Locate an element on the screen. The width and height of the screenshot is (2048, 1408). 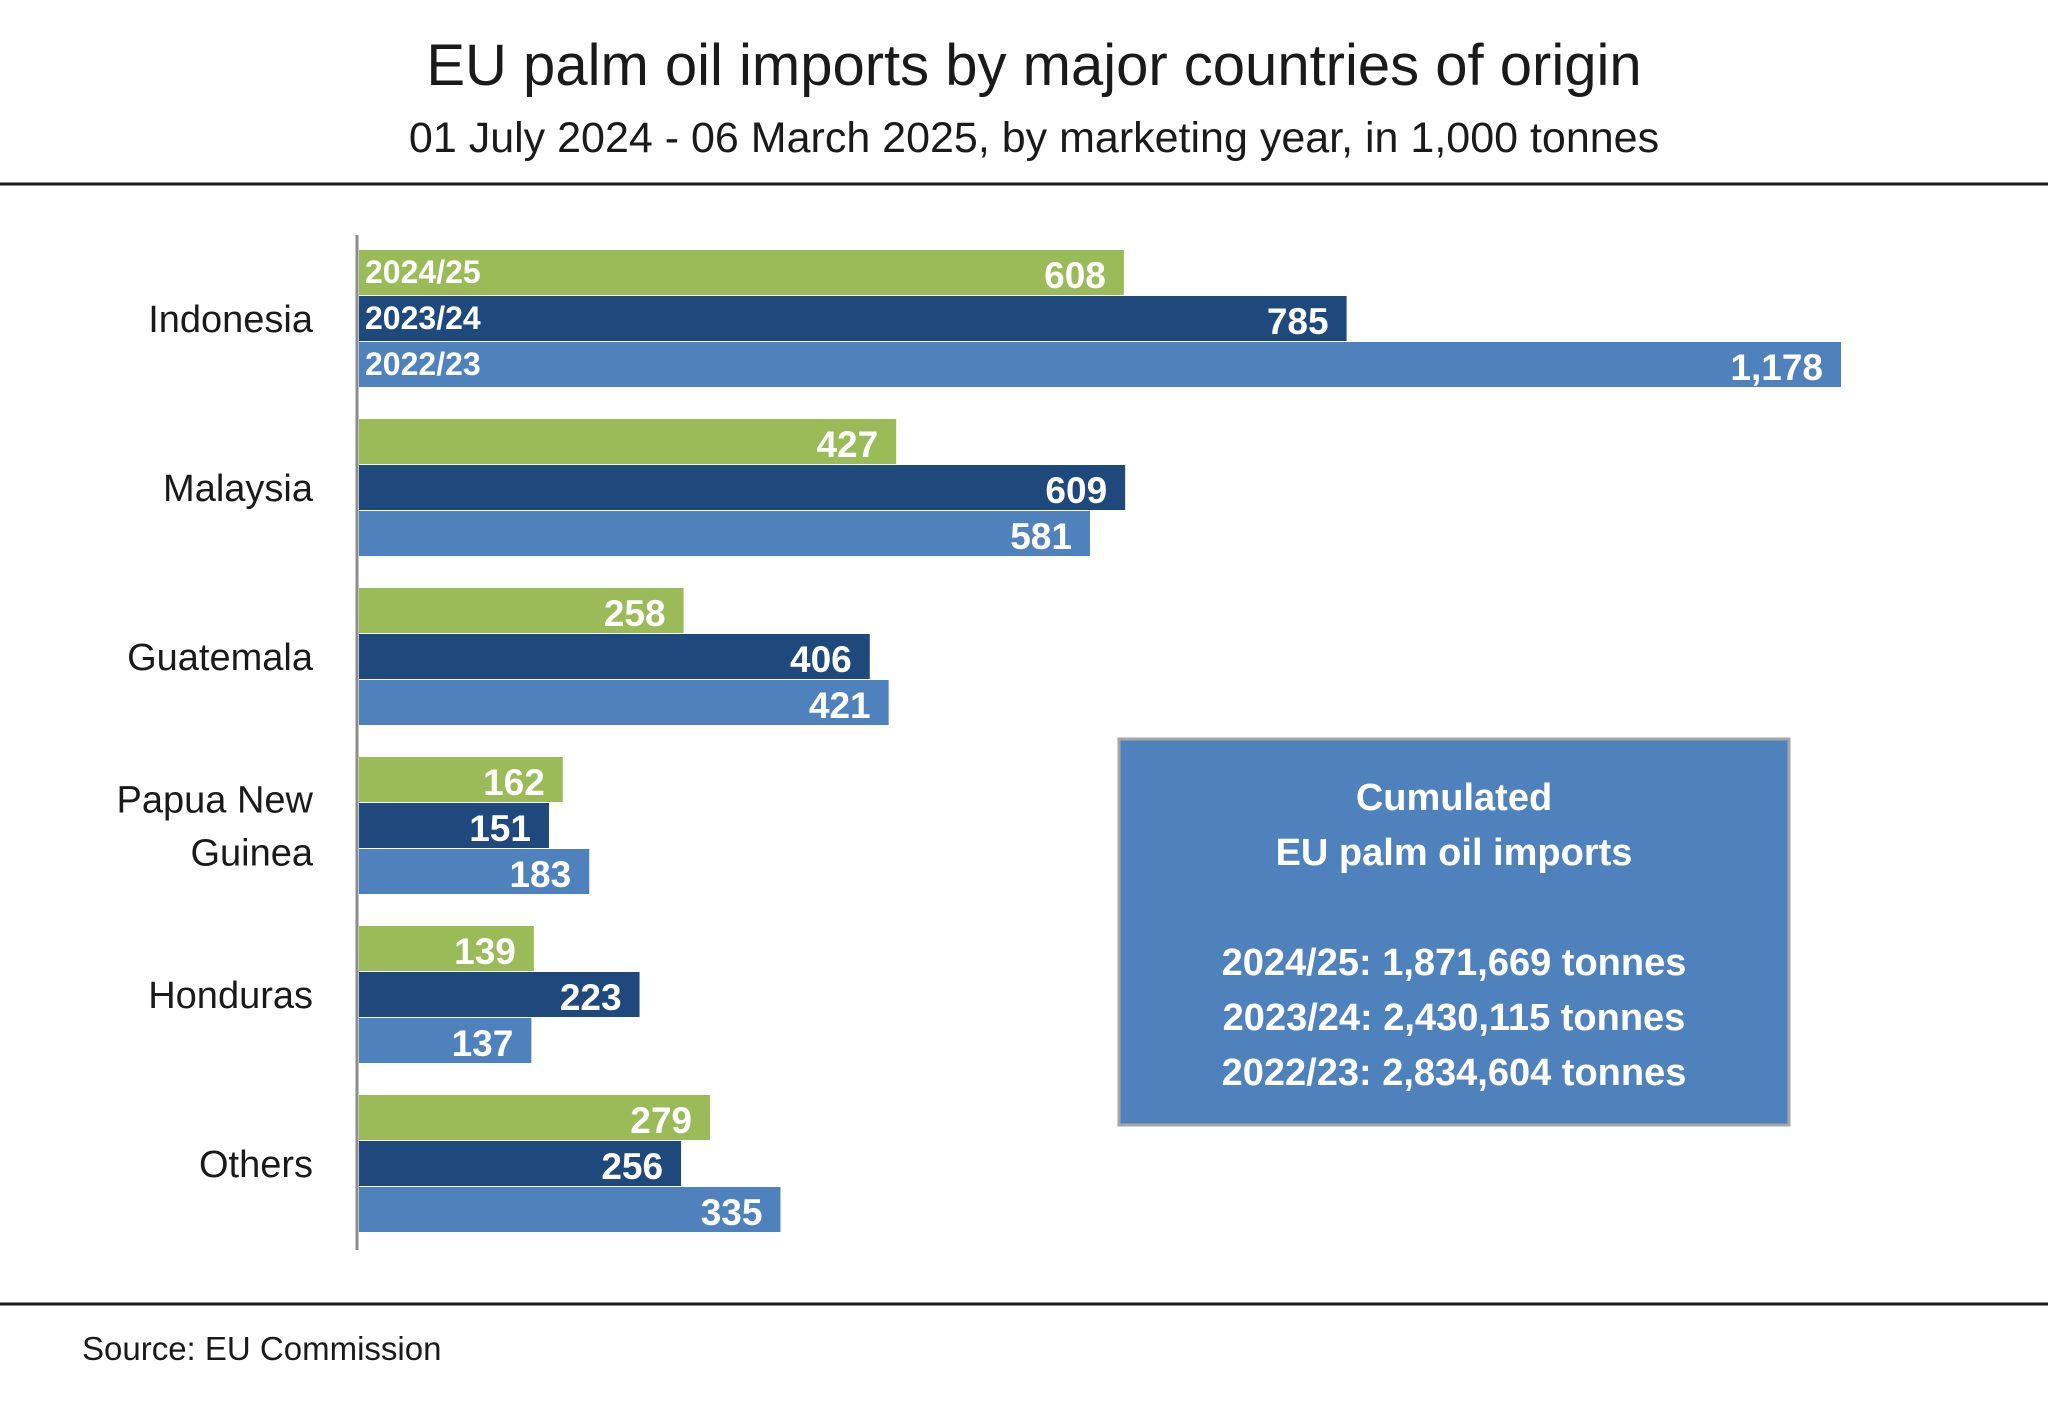
series-label: 2024/25 is located at coordinates (423, 272).